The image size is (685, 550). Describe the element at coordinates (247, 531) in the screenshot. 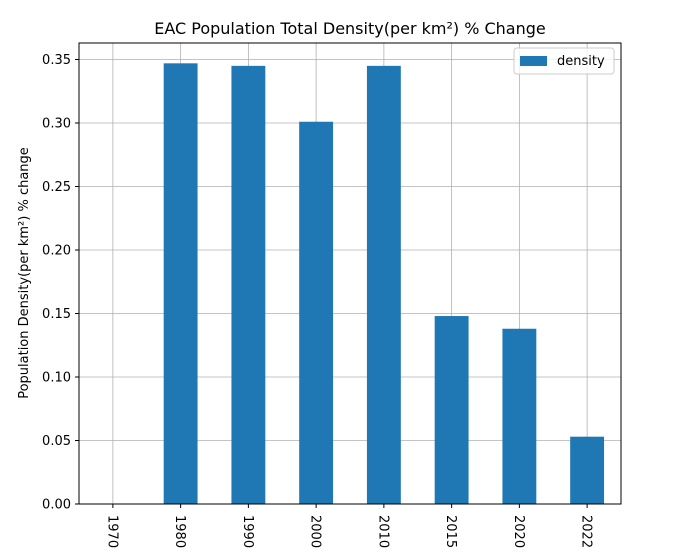

I see `x-tick-label: 1990` at that location.